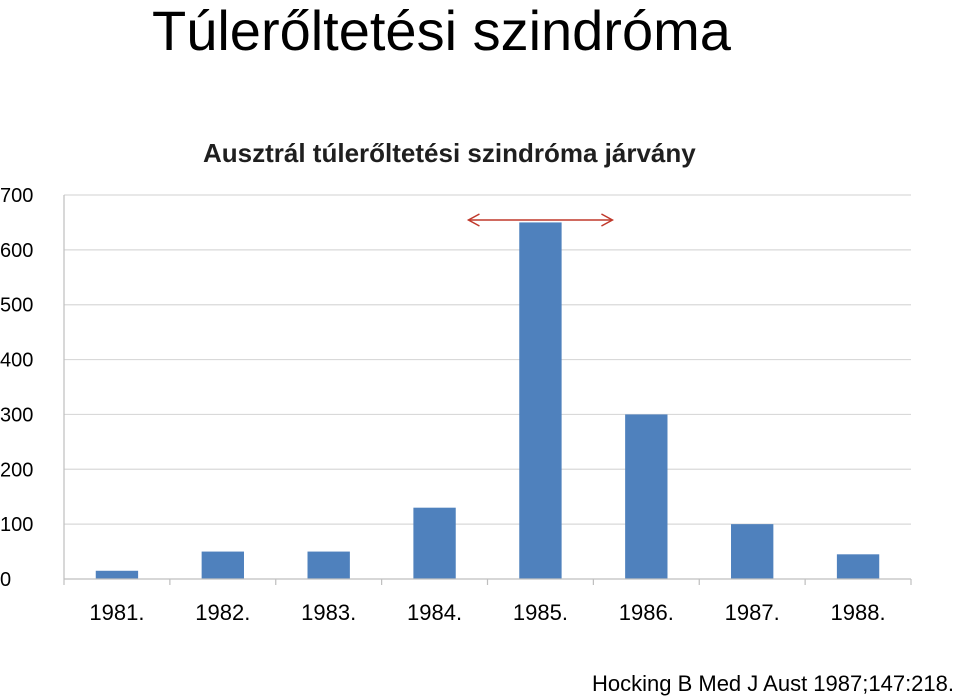 This screenshot has width=960, height=699. What do you see at coordinates (540, 220) in the screenshot?
I see `annotation` at bounding box center [540, 220].